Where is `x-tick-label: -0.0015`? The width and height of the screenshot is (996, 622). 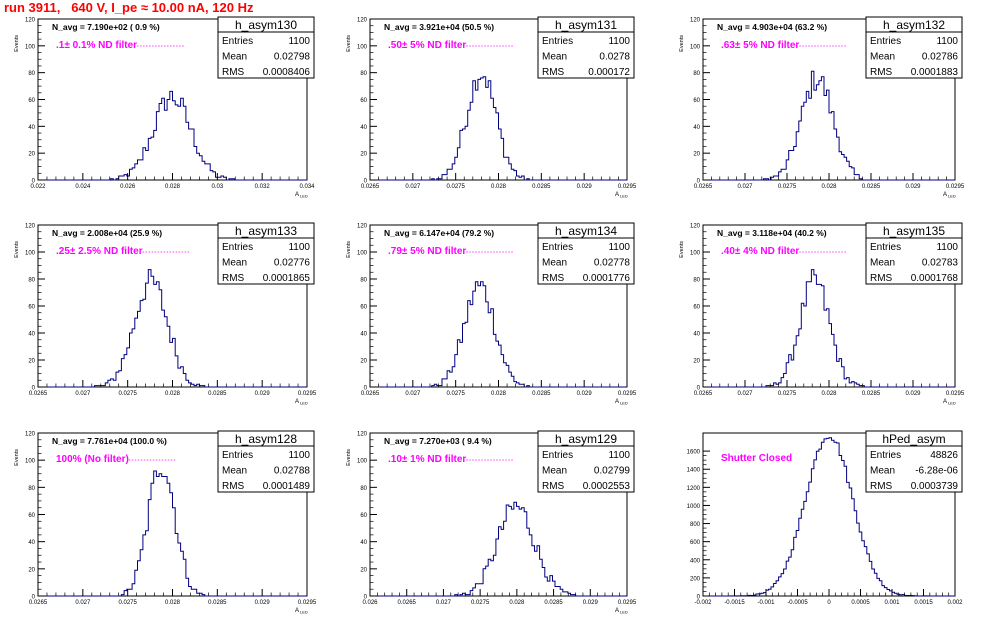
x-tick-label: -0.0015 is located at coordinates (734, 603).